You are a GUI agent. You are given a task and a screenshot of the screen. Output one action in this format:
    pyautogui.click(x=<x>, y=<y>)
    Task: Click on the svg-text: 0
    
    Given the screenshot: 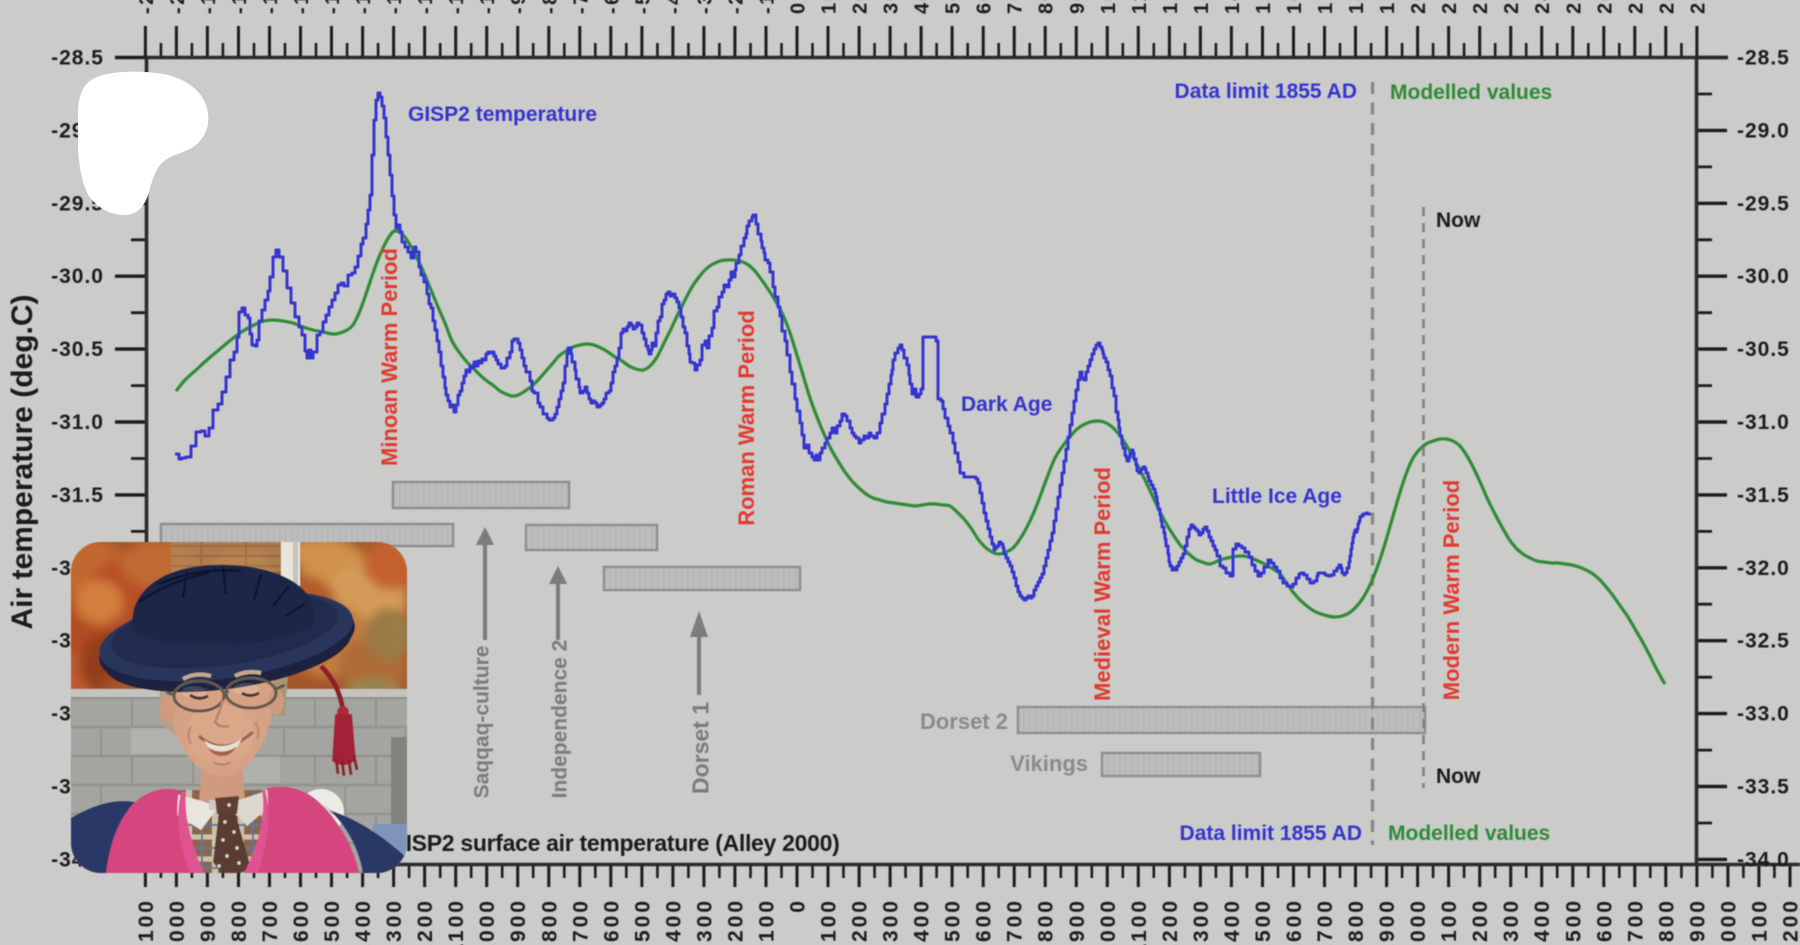 What is the action you would take?
    pyautogui.click(x=798, y=905)
    